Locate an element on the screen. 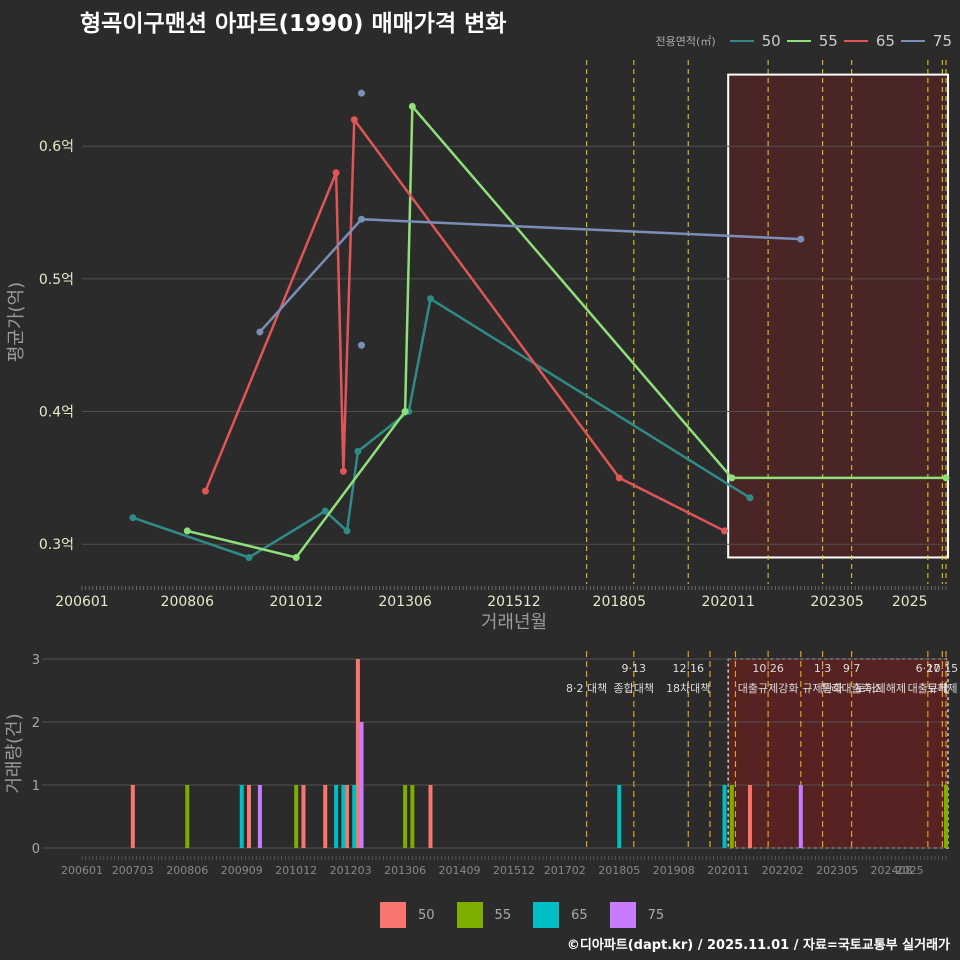 This screenshot has height=960, width=960. legend-label-50: 50 is located at coordinates (771, 41).